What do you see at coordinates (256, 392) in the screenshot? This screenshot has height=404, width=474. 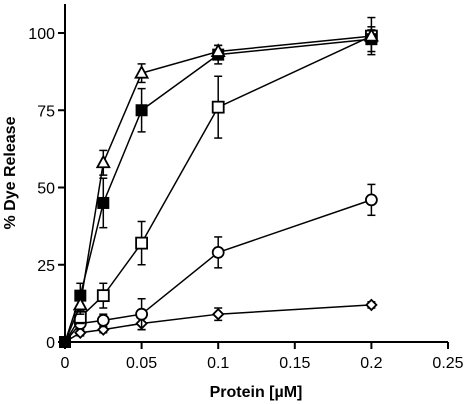 I see `x-axis-title: Protein [µM]` at bounding box center [256, 392].